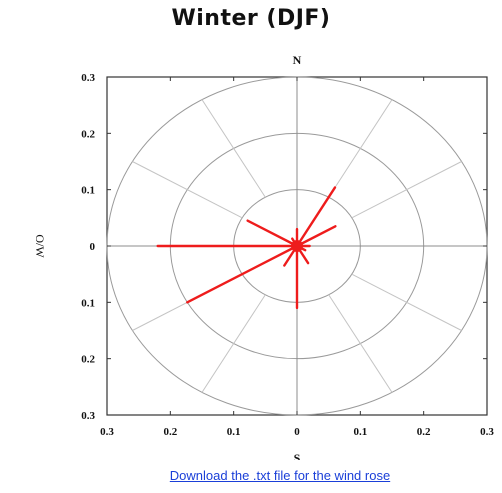 The height and width of the screenshot is (493, 502). What do you see at coordinates (280, 475) in the screenshot?
I see `download-txt-link: Download the .txt file for the wind rose` at bounding box center [280, 475].